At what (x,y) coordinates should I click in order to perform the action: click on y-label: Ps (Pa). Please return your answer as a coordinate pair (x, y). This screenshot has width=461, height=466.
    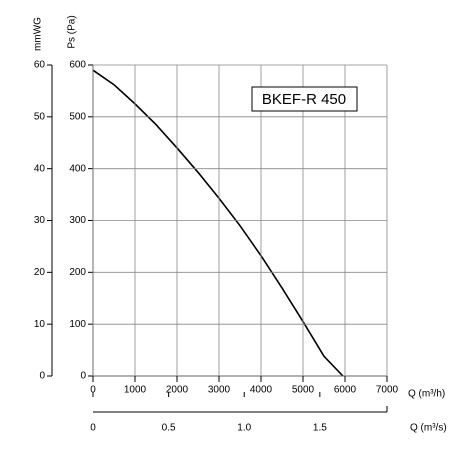
    Looking at the image, I should click on (72, 31).